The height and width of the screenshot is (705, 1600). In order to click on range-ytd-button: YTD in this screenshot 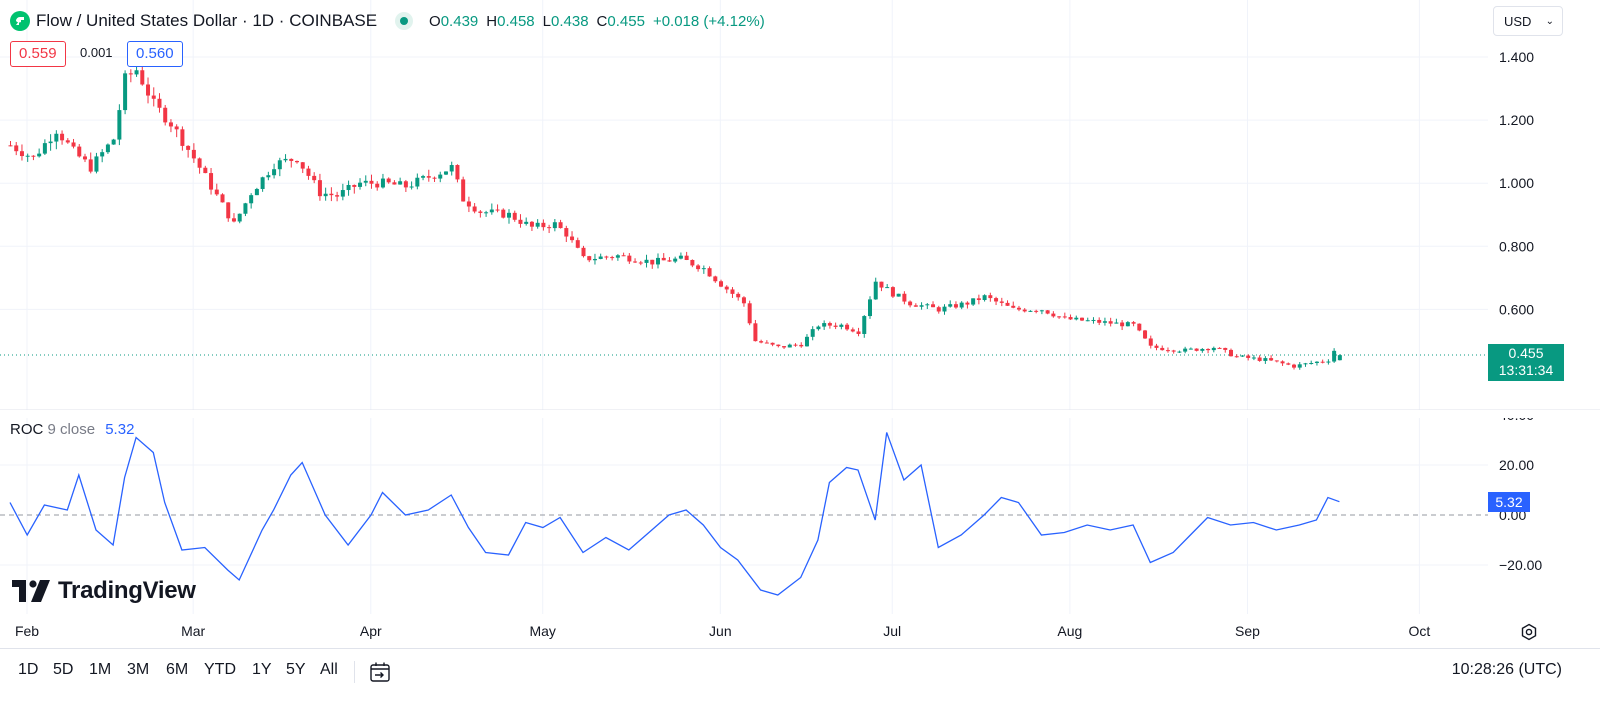, I will do `click(220, 669)`.